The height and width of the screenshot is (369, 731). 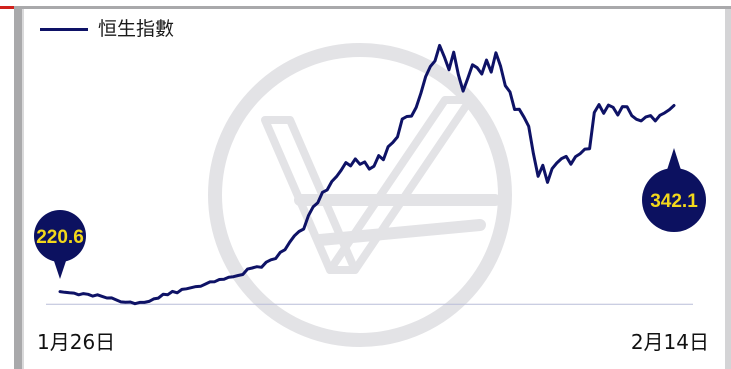 I want to click on x-axis-end-label: 2月14日, so click(x=669, y=342).